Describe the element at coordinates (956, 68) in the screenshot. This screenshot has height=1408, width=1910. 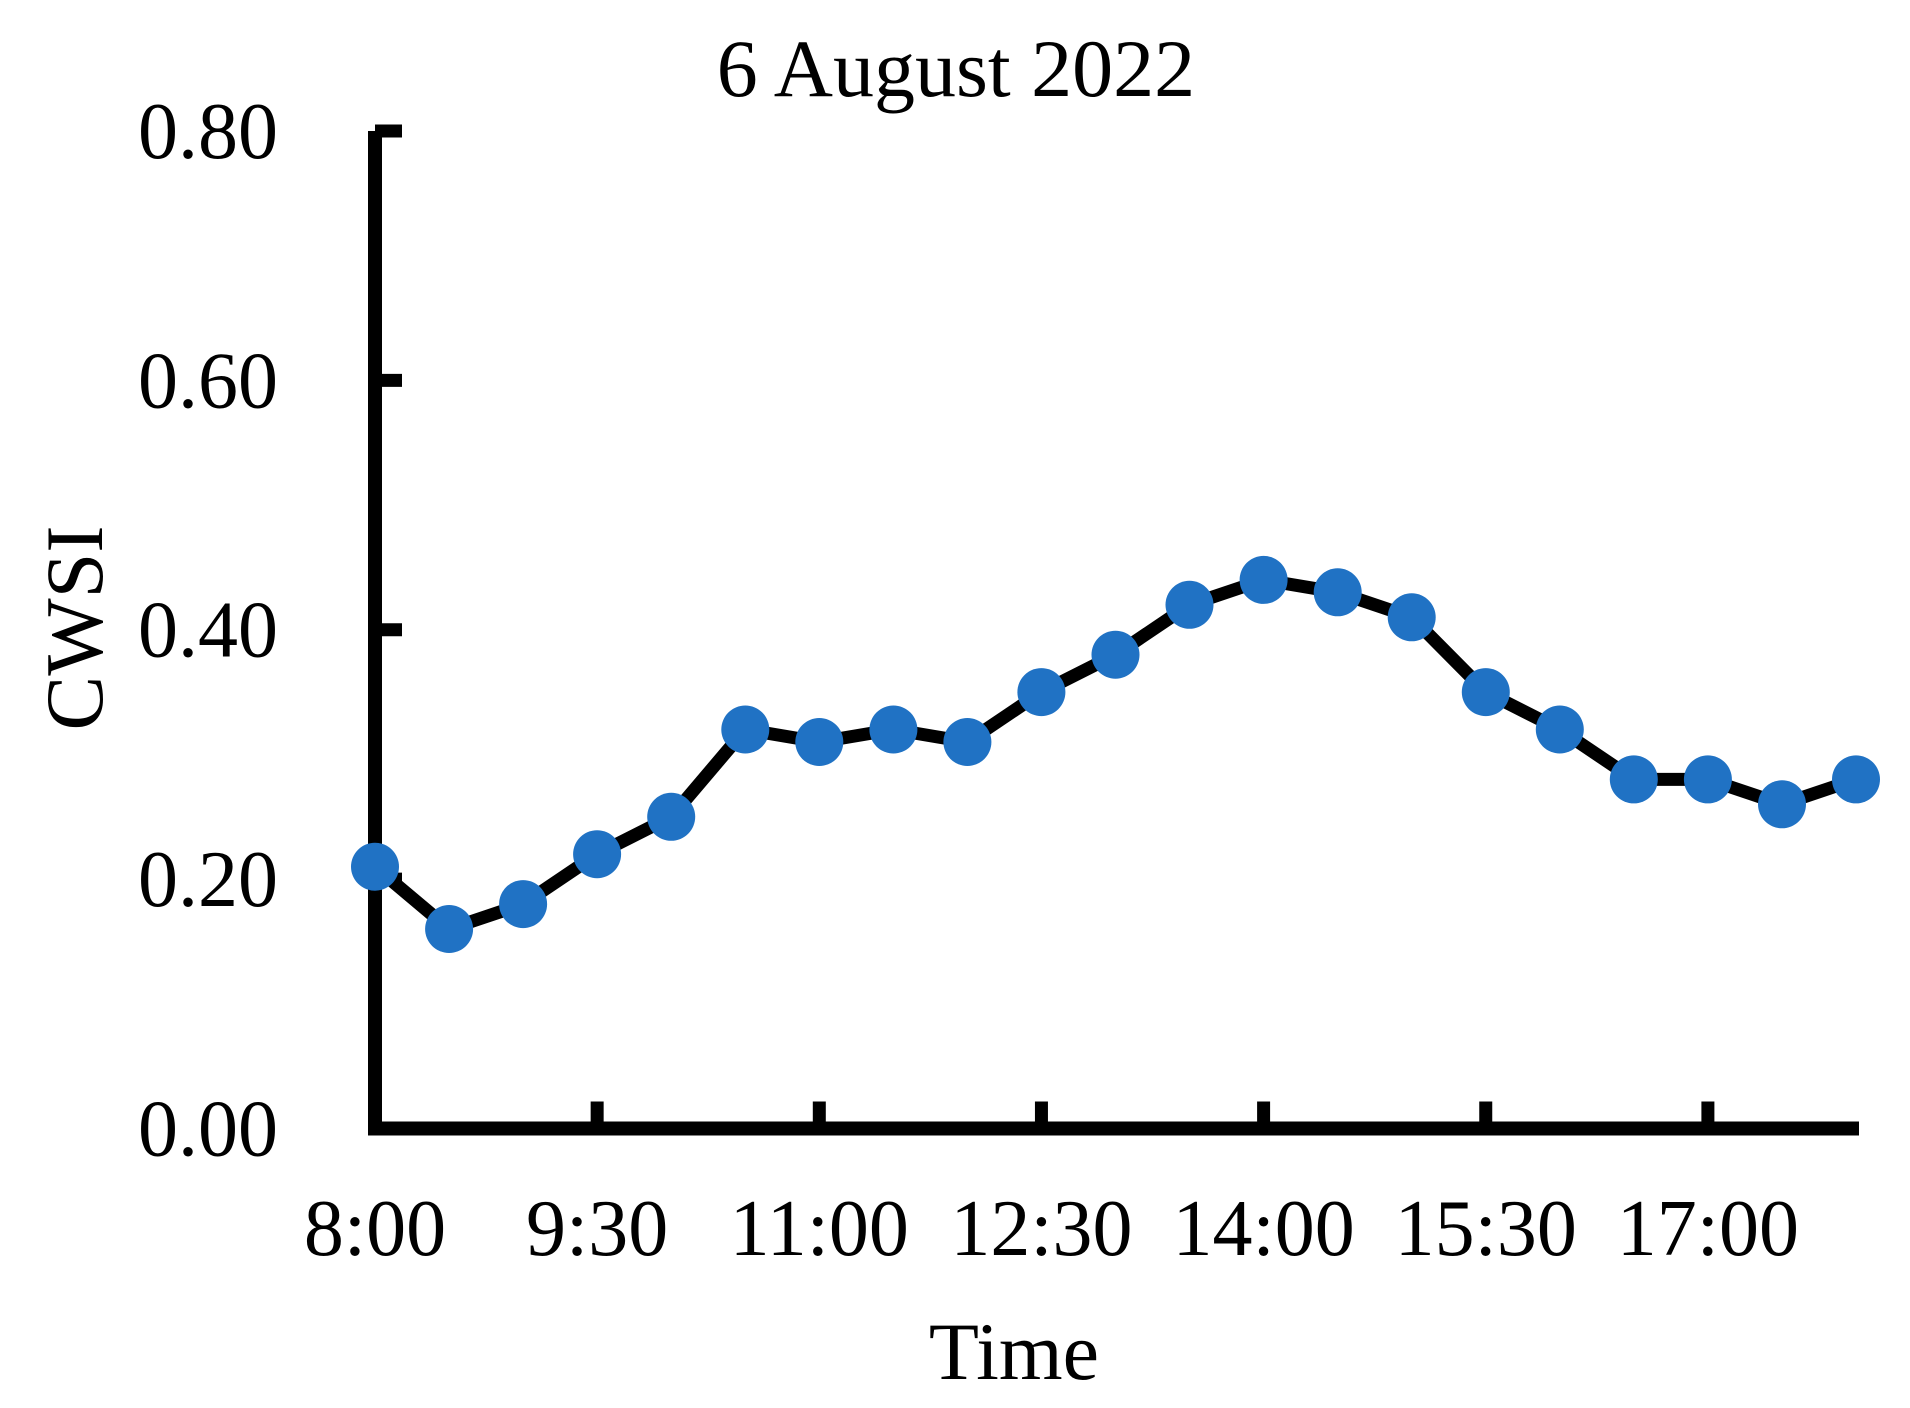
I see `chart-title: 6 August 2022` at that location.